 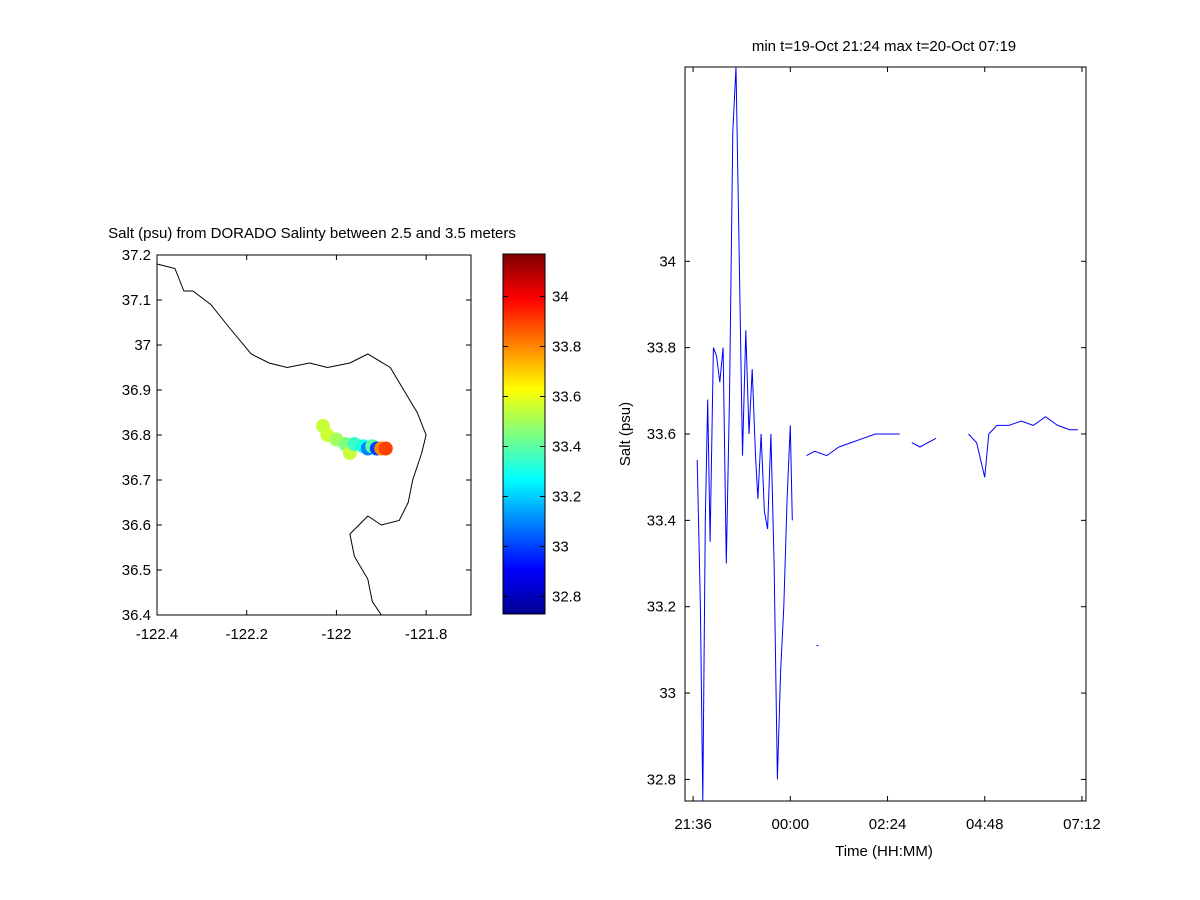 I want to click on coastline-path, so click(x=291, y=439).